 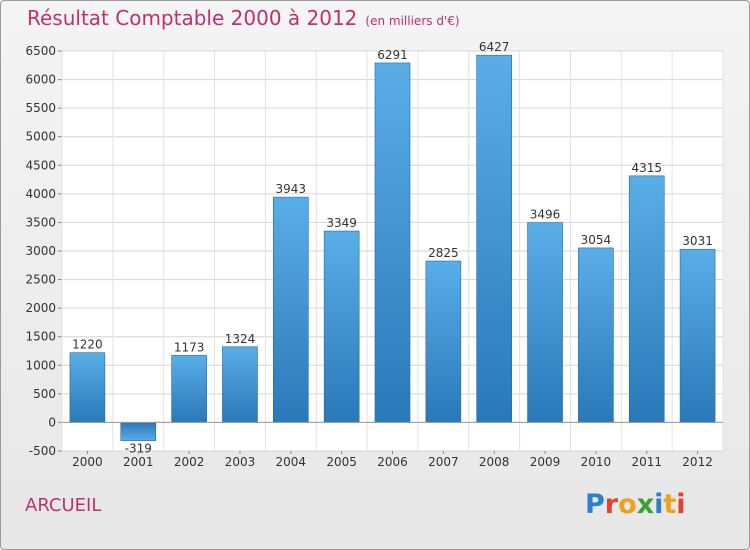 What do you see at coordinates (40, 365) in the screenshot?
I see `y-tick-label: 1000` at bounding box center [40, 365].